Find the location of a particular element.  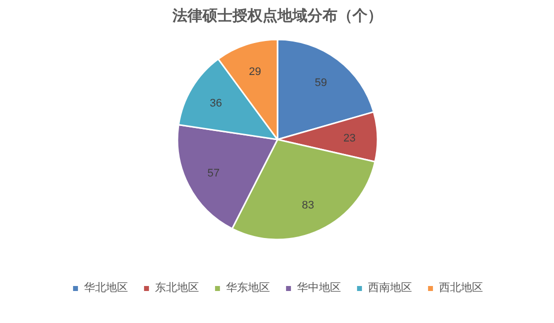

legend-label: 东北地区 is located at coordinates (177, 287).